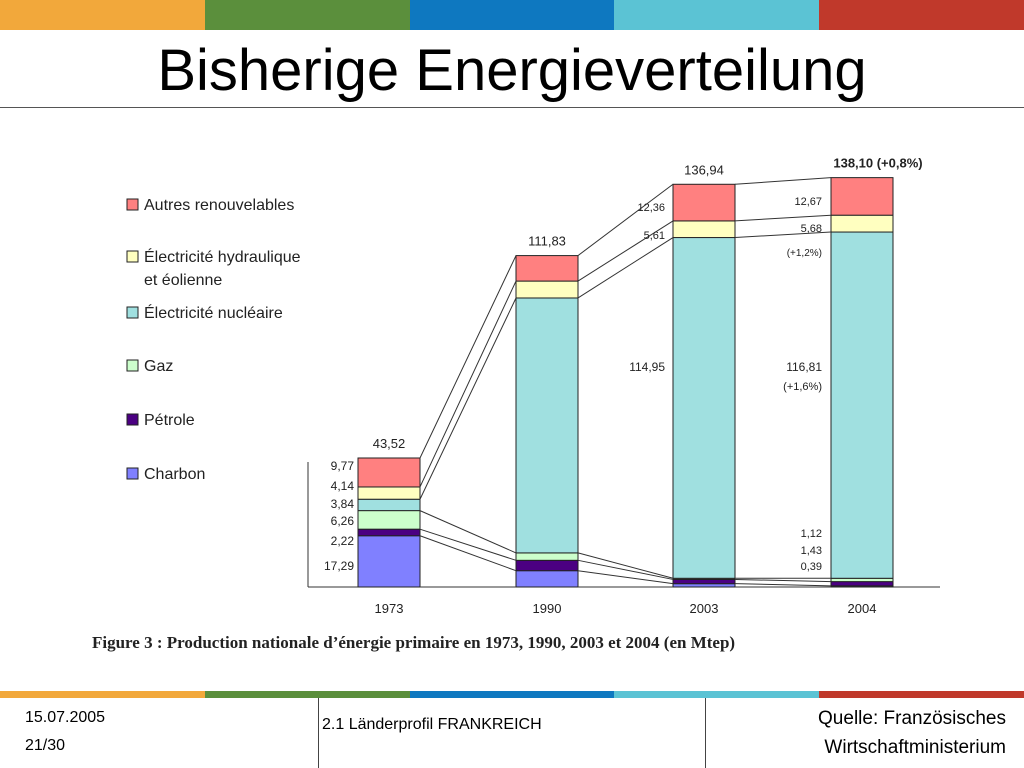 The image size is (1024, 768). What do you see at coordinates (343, 466) in the screenshot?
I see `data-label: 9,77` at bounding box center [343, 466].